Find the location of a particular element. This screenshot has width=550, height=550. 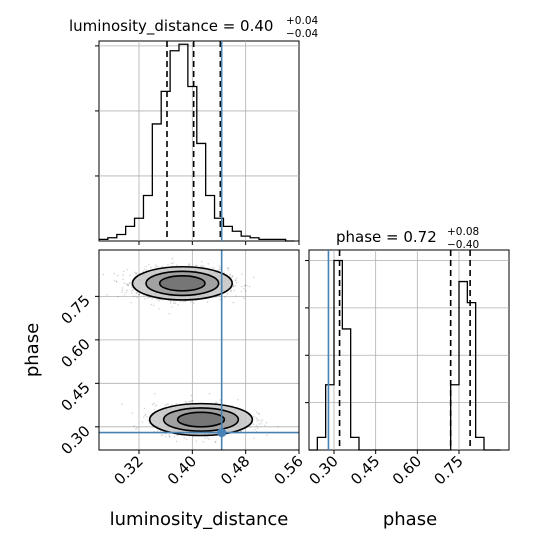

joint-density-fill is located at coordinates (201, 419).